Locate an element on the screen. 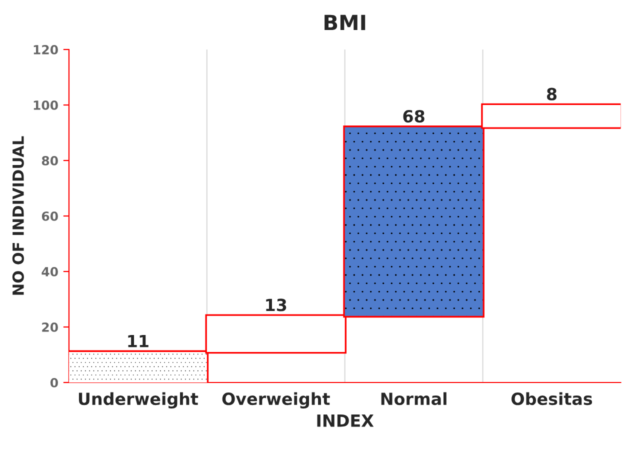 The height and width of the screenshot is (450, 627). y-tick-label: 120 is located at coordinates (46, 49).